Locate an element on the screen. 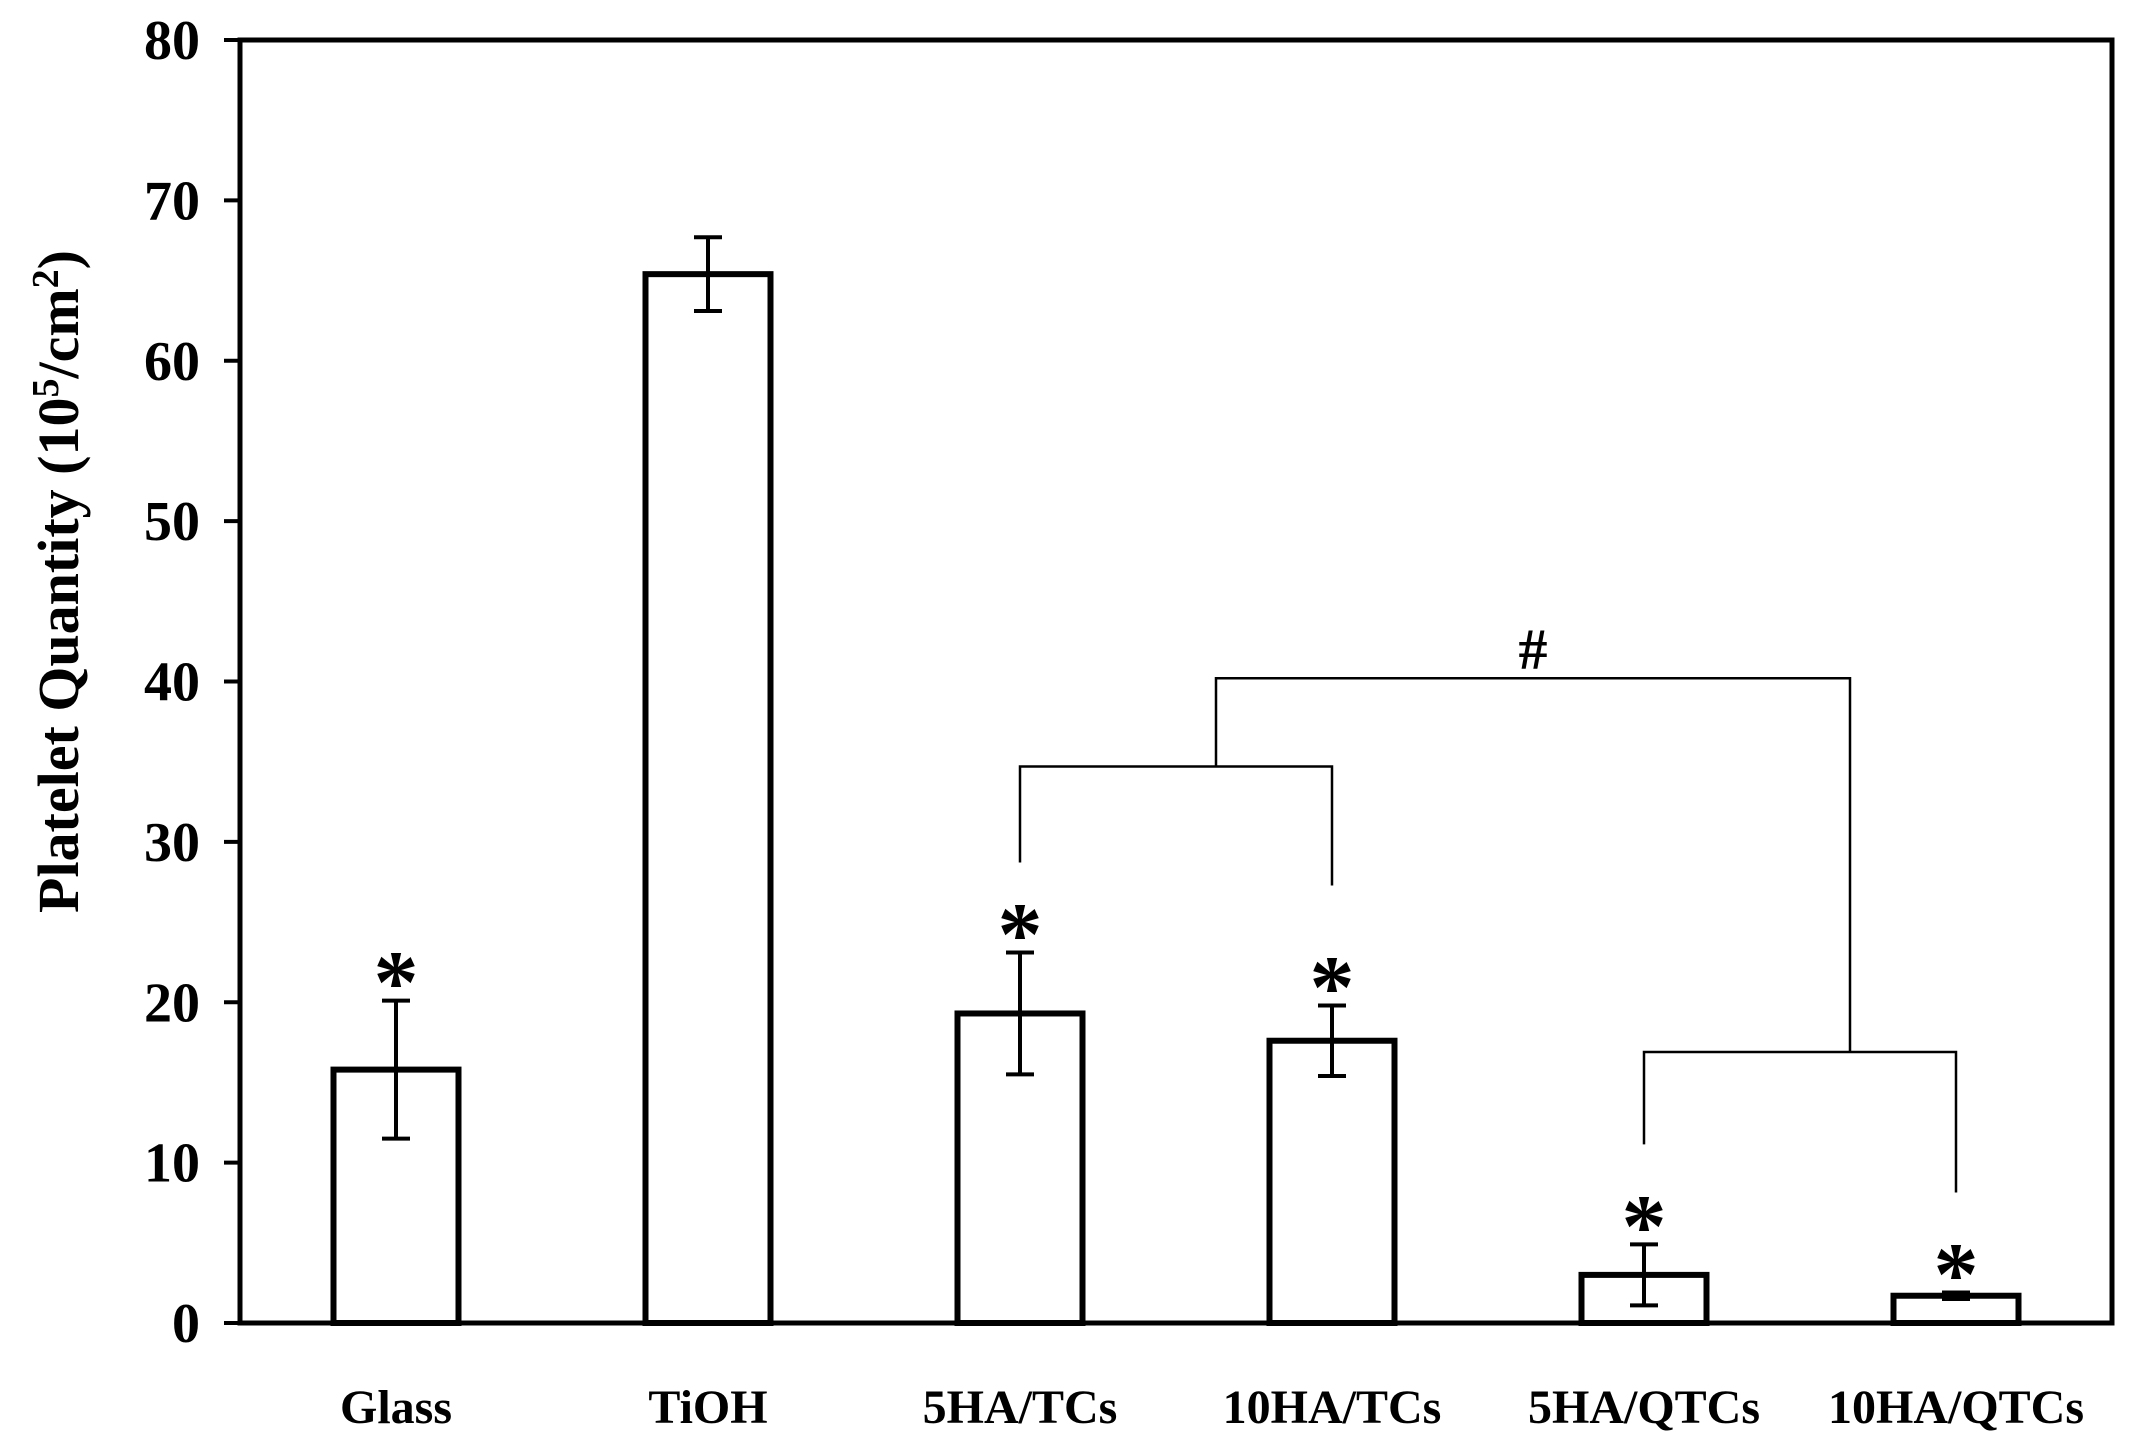  y-tick-label: 50 is located at coordinates (172, 522).